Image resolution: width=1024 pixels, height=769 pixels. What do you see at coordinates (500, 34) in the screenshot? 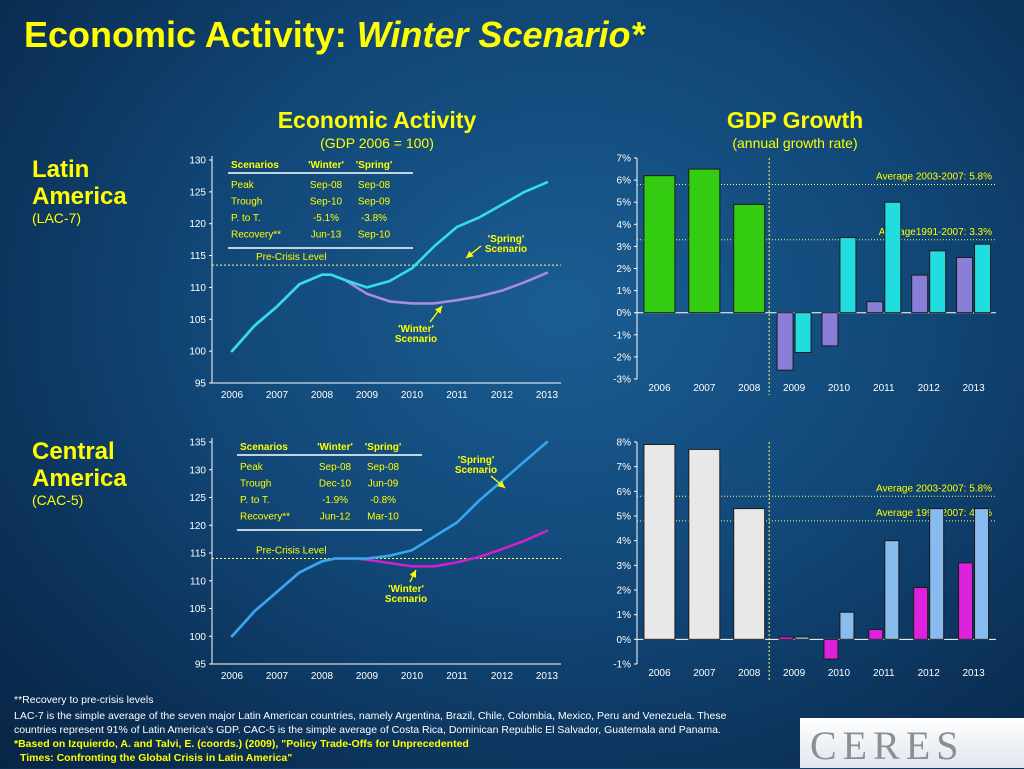
I see `slide-title-italic: Winter Scenario*` at bounding box center [500, 34].